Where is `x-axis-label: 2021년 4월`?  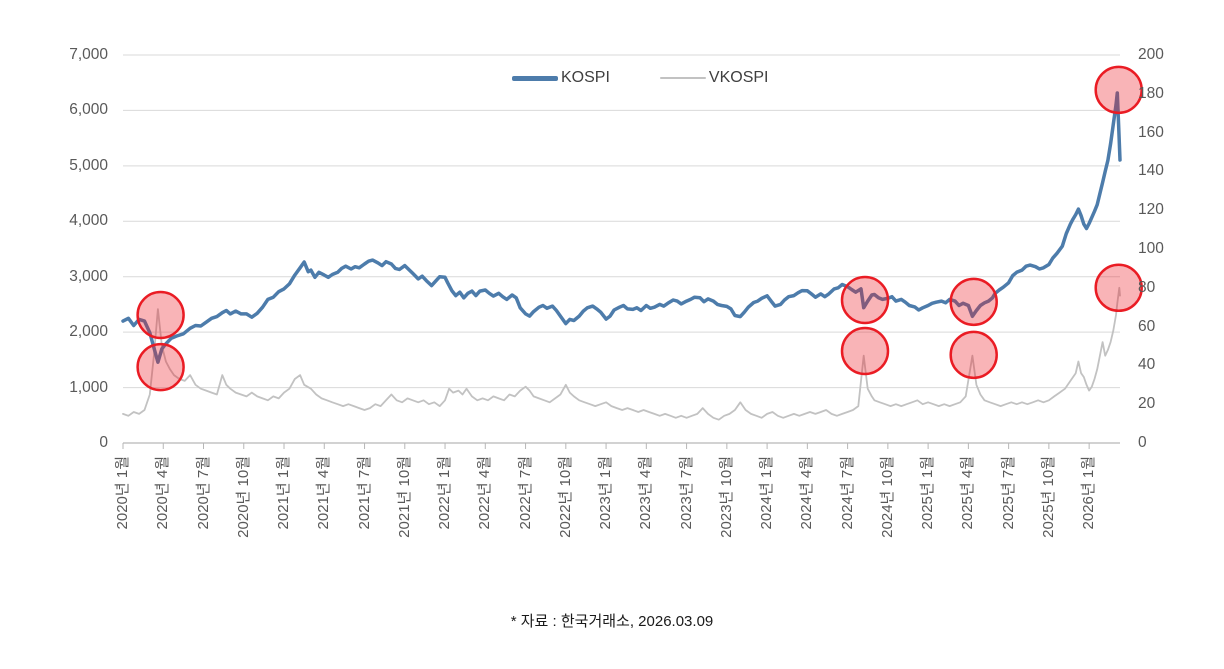
x-axis-label: 2021년 4월 is located at coordinates (324, 506).